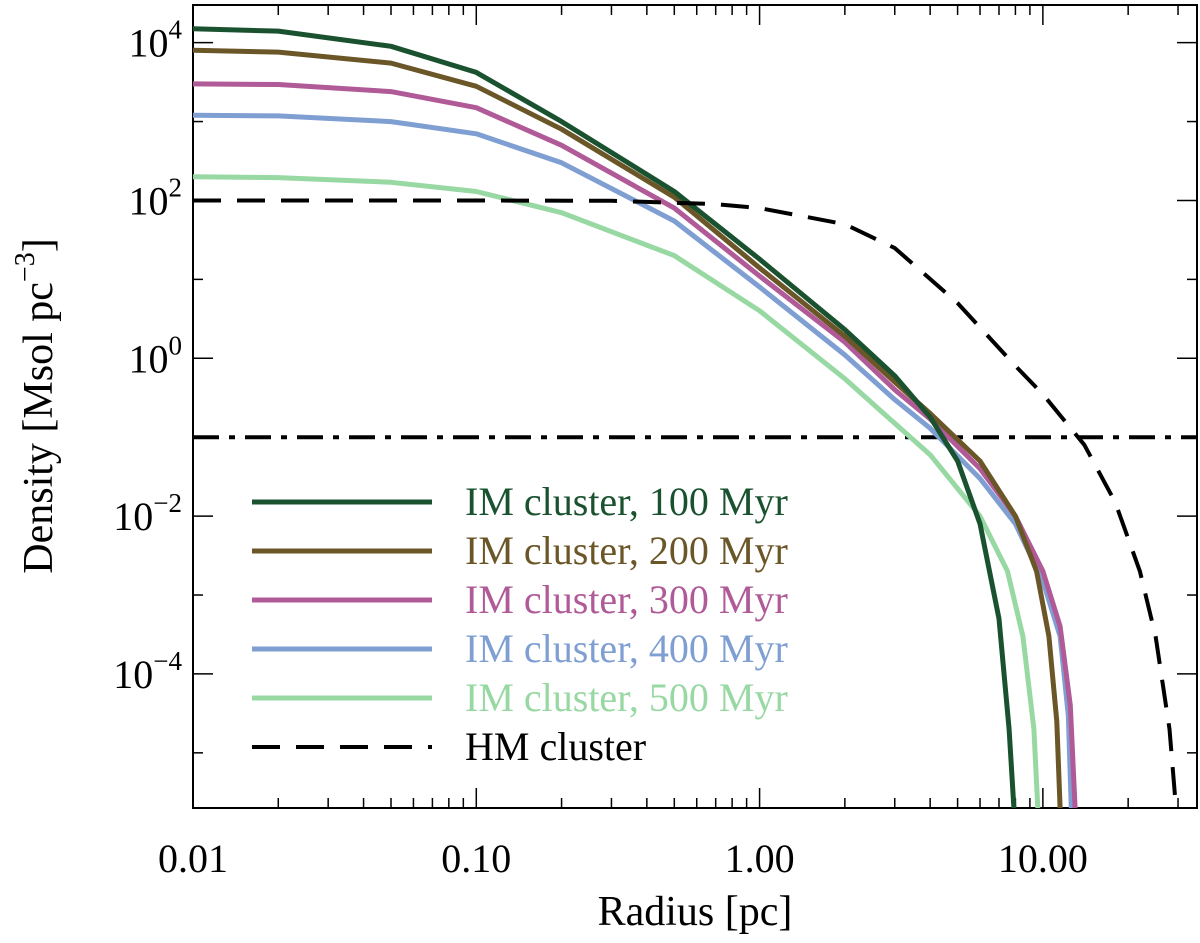  What do you see at coordinates (156, 40) in the screenshot?
I see `y-tick-label-0: 10⁴` at bounding box center [156, 40].